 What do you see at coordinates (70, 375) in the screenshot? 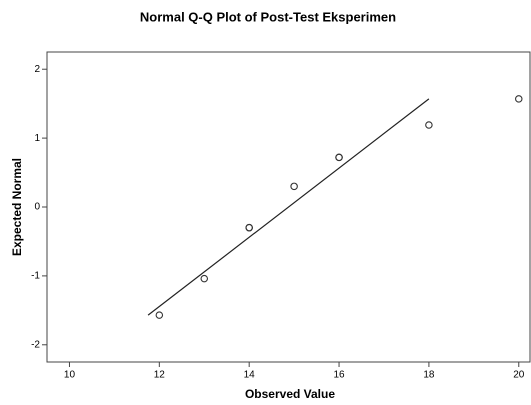
I see `x-tick-label: 10` at bounding box center [70, 375].